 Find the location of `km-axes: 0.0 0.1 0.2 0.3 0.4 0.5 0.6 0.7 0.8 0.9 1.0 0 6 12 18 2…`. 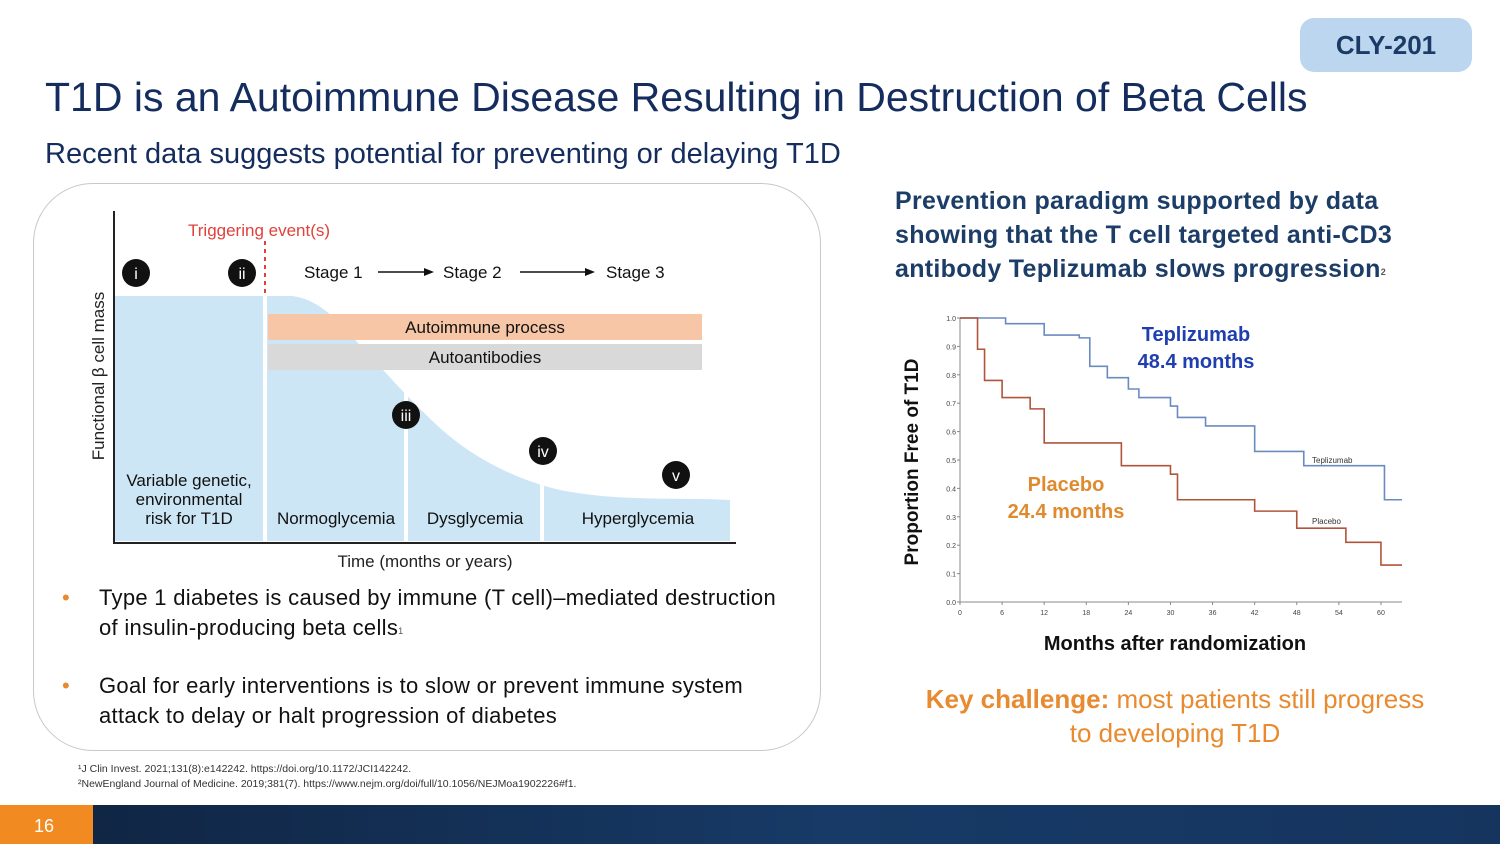

km-axes: 0.0 0.1 0.2 0.3 0.4 0.5 0.6 0.7 0.8 0.9 1.0 0 6 12 18 2… is located at coordinates (1174, 466).